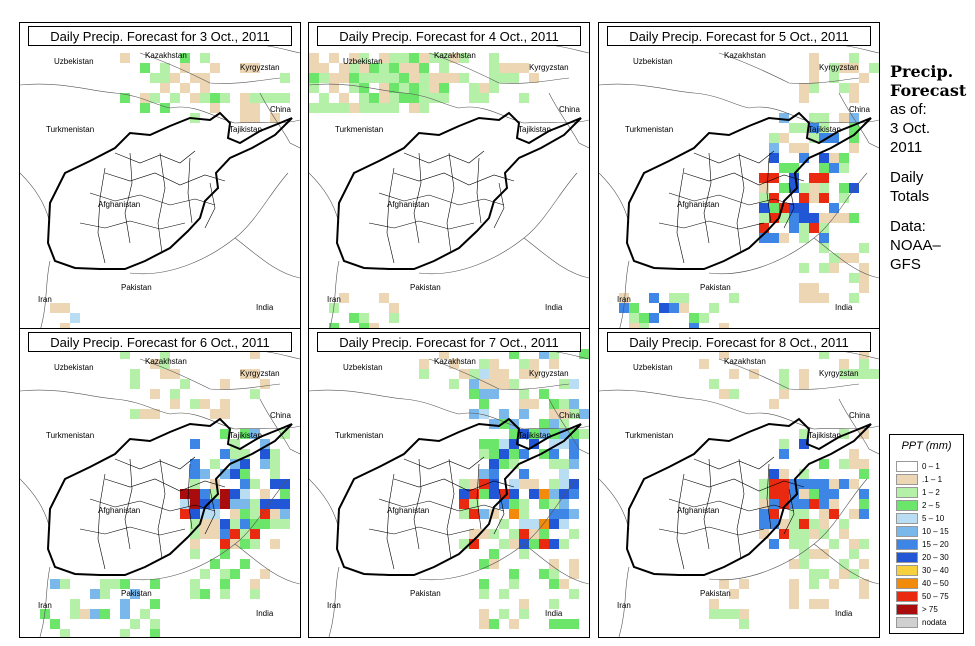  I want to click on side-date-line1: 3 Oct., so click(910, 128).